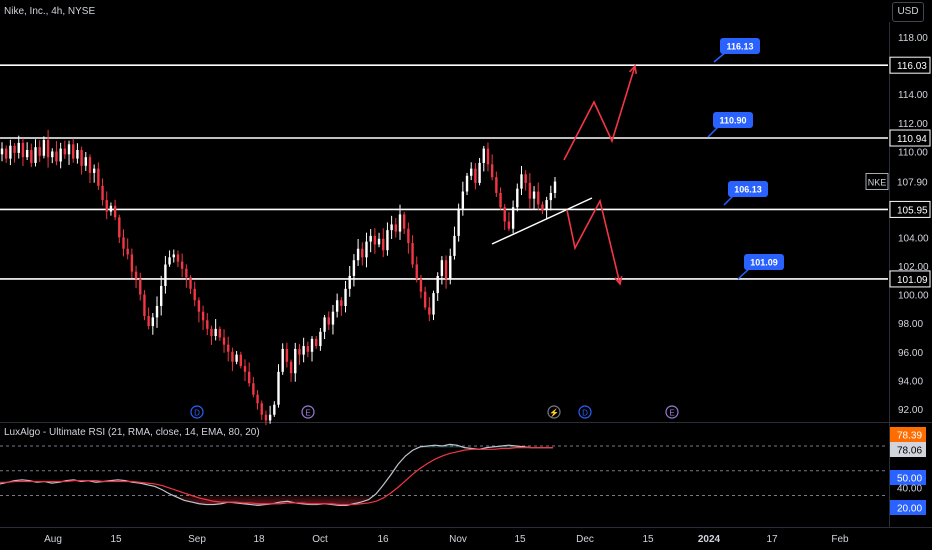 The height and width of the screenshot is (550, 932). I want to click on price-tick-label: 92.00, so click(910, 410).